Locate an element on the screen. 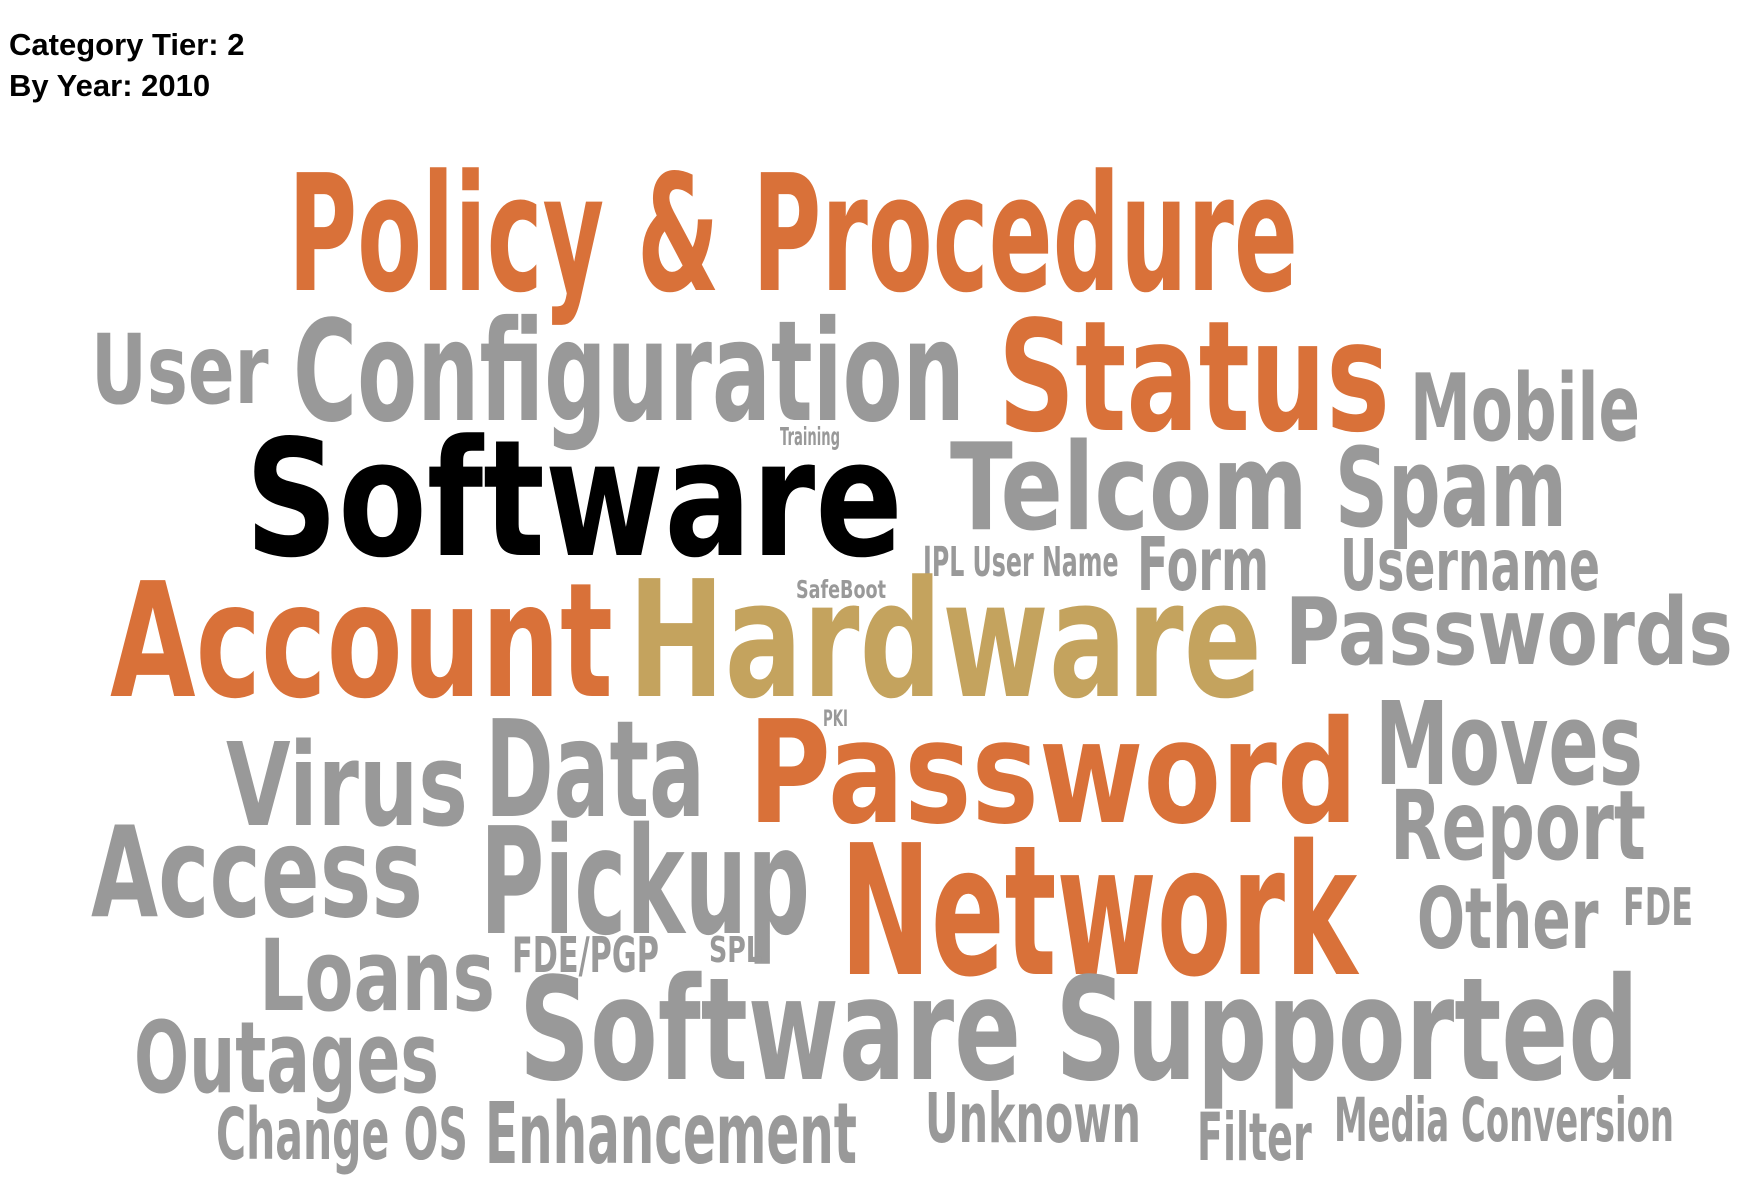 This screenshot has width=1758, height=1182. word-22: Report is located at coordinates (1518, 826).